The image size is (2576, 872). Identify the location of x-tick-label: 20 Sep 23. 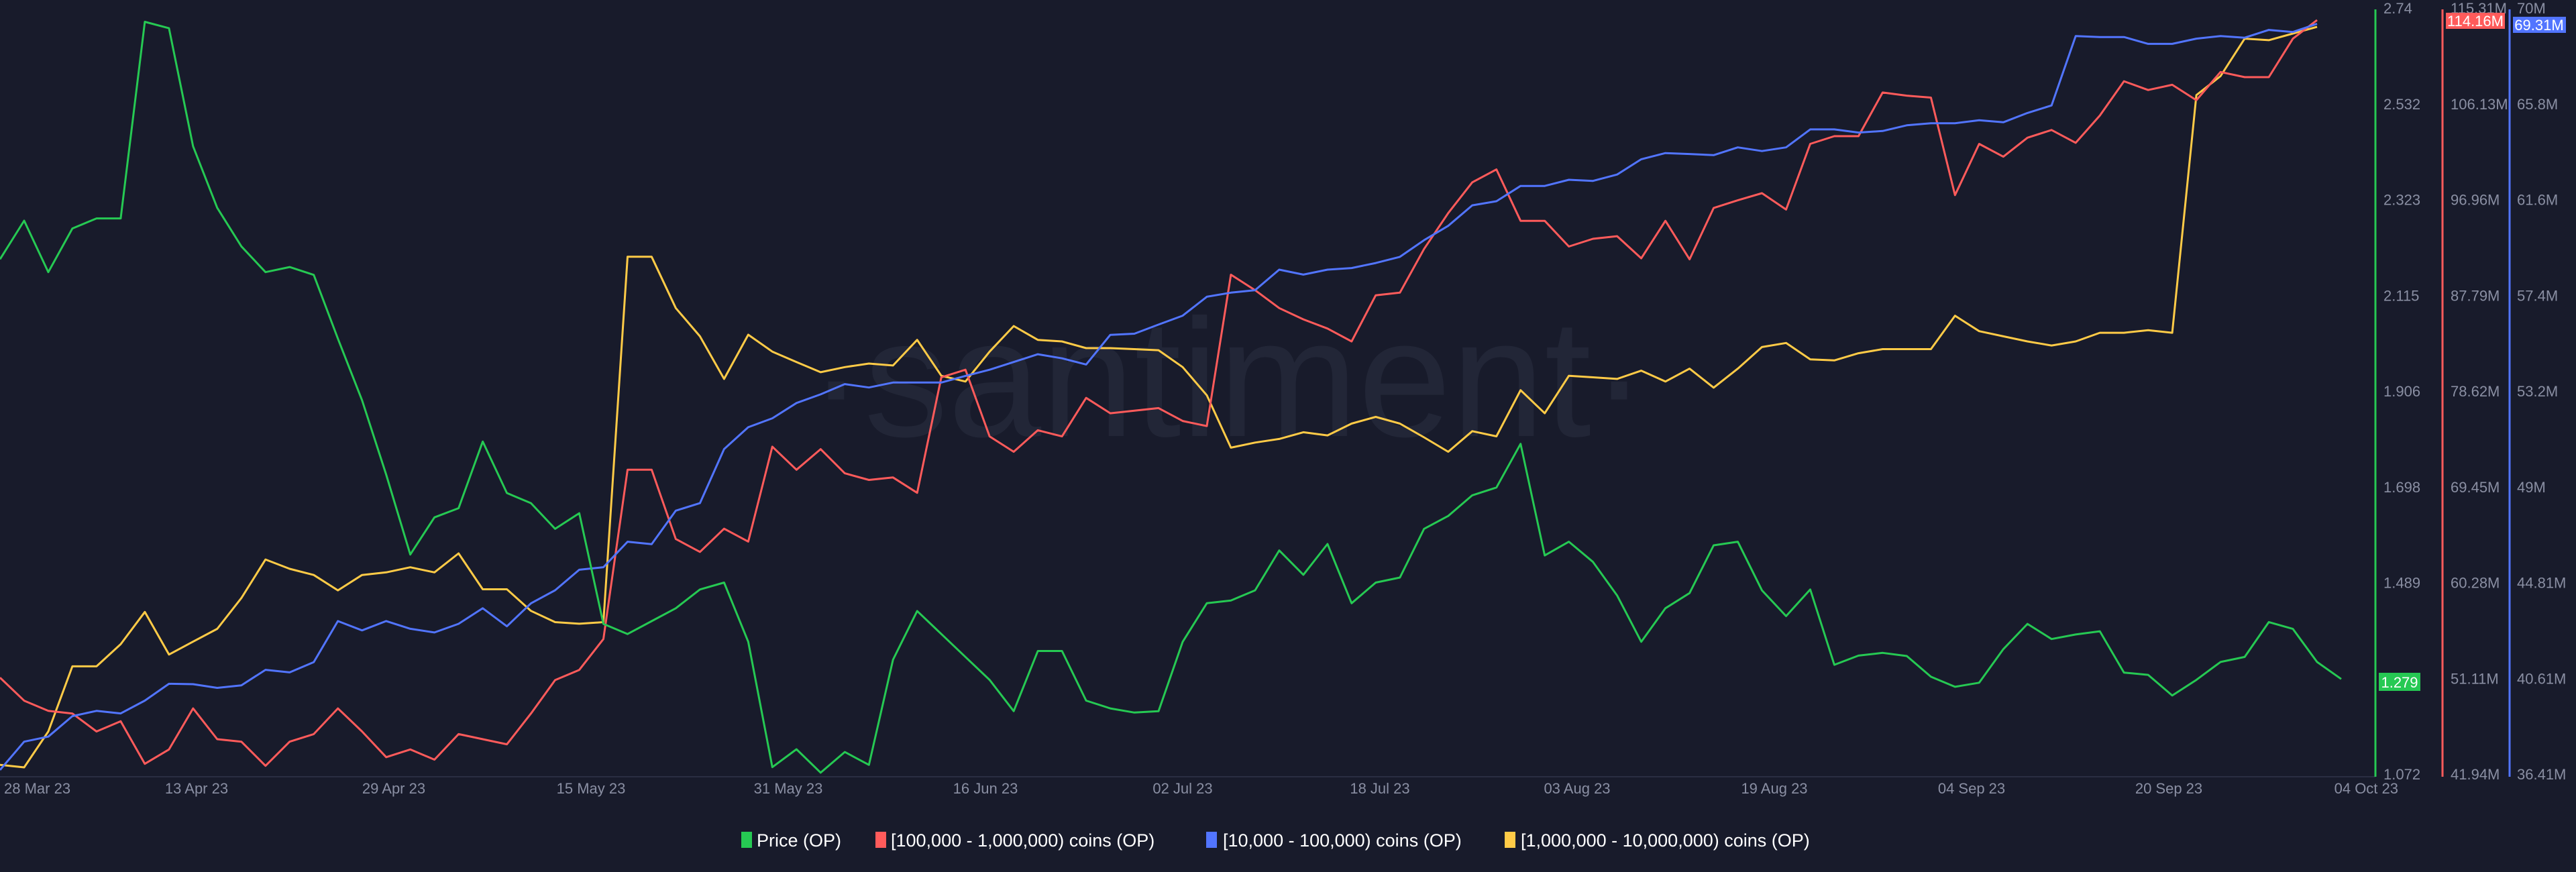
(2168, 788).